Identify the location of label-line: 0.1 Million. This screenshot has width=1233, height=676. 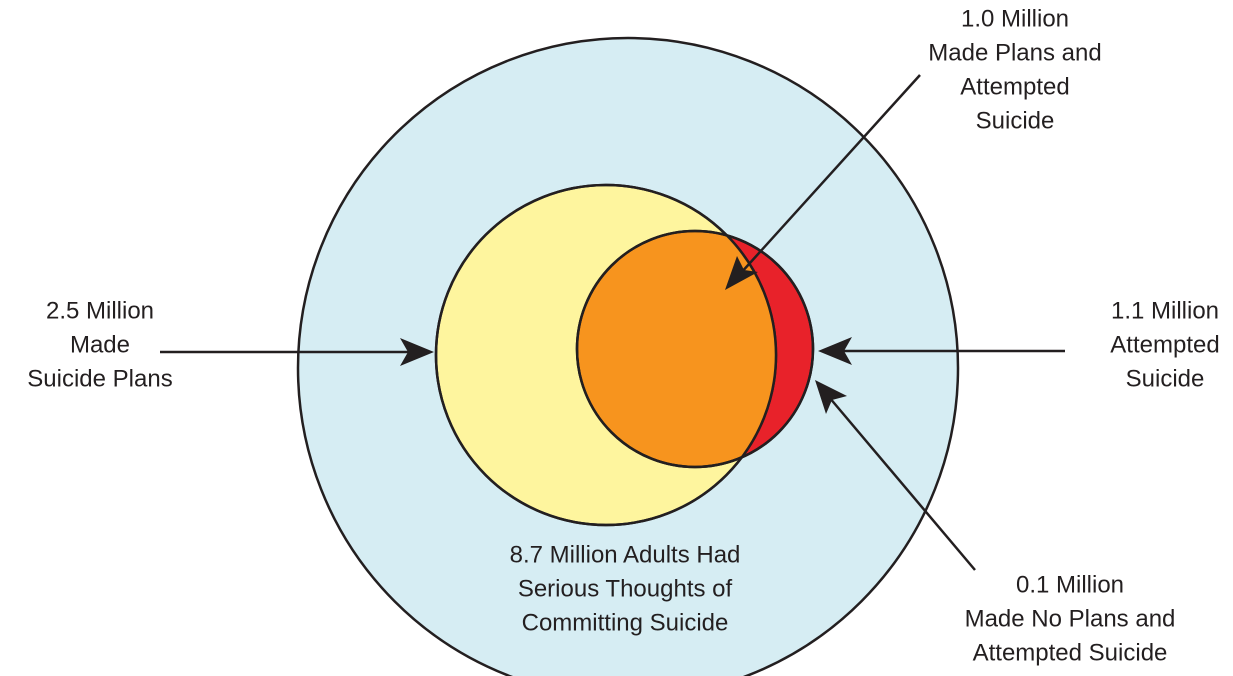
(1070, 584).